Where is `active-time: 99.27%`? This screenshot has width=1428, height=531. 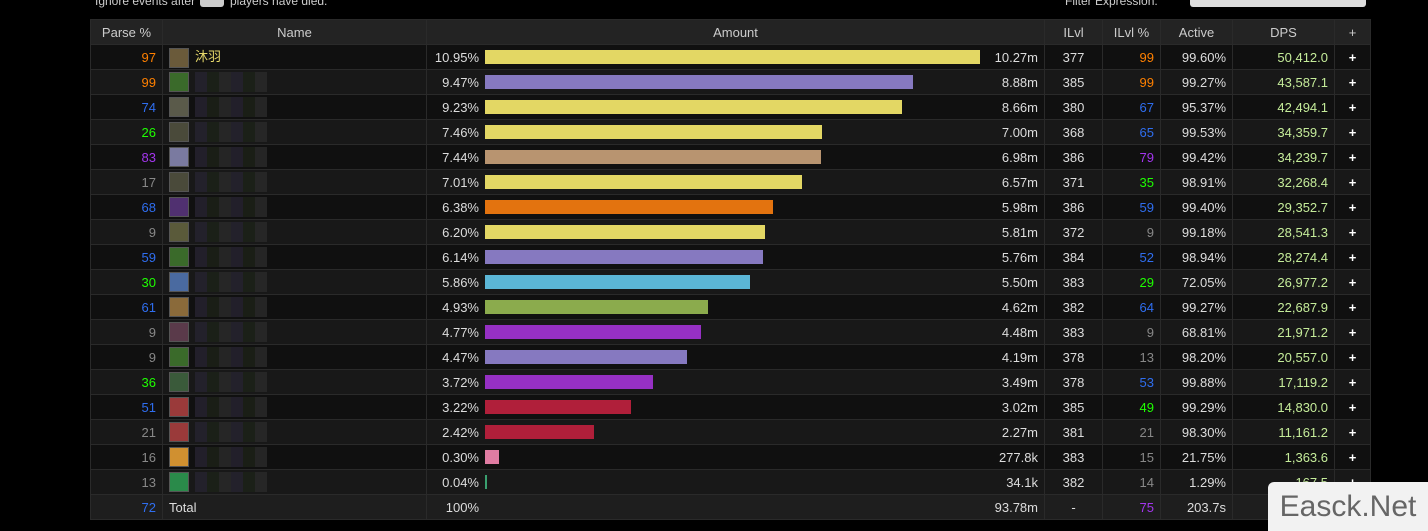
active-time: 99.27% is located at coordinates (1196, 82).